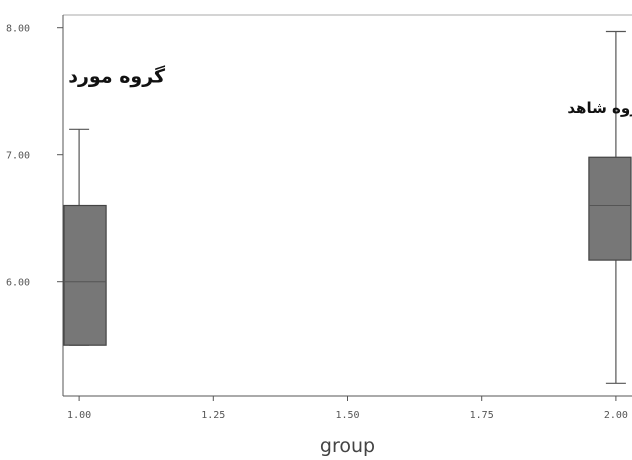 The width and height of the screenshot is (632, 460). I want to click on annotation-2: گروه شاهد, so click(599, 108).